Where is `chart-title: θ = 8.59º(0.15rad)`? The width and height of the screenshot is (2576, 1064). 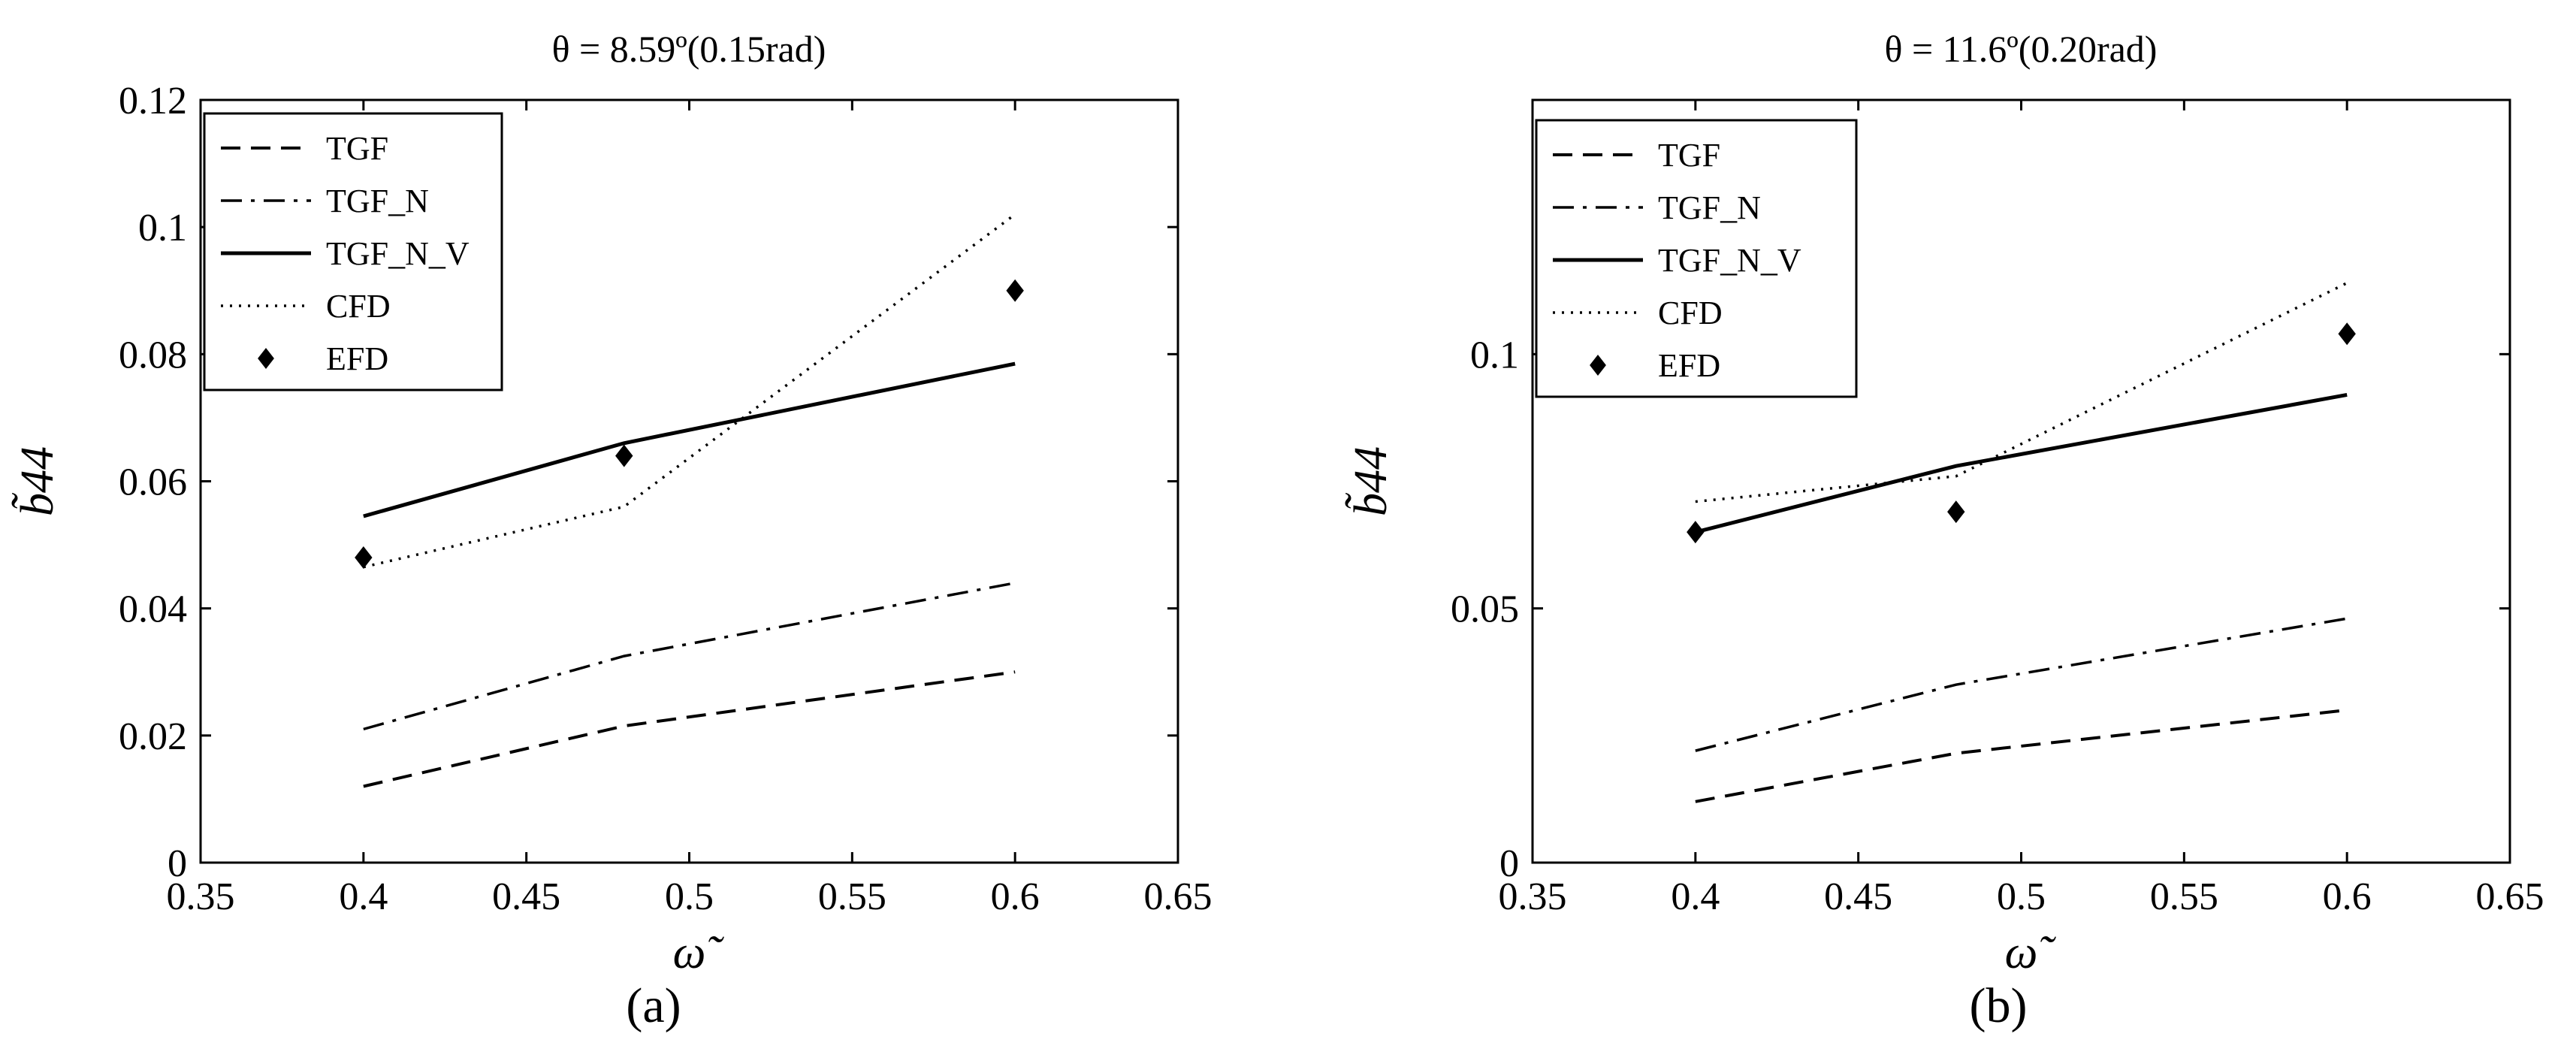 chart-title: θ = 8.59º(0.15rad) is located at coordinates (689, 49).